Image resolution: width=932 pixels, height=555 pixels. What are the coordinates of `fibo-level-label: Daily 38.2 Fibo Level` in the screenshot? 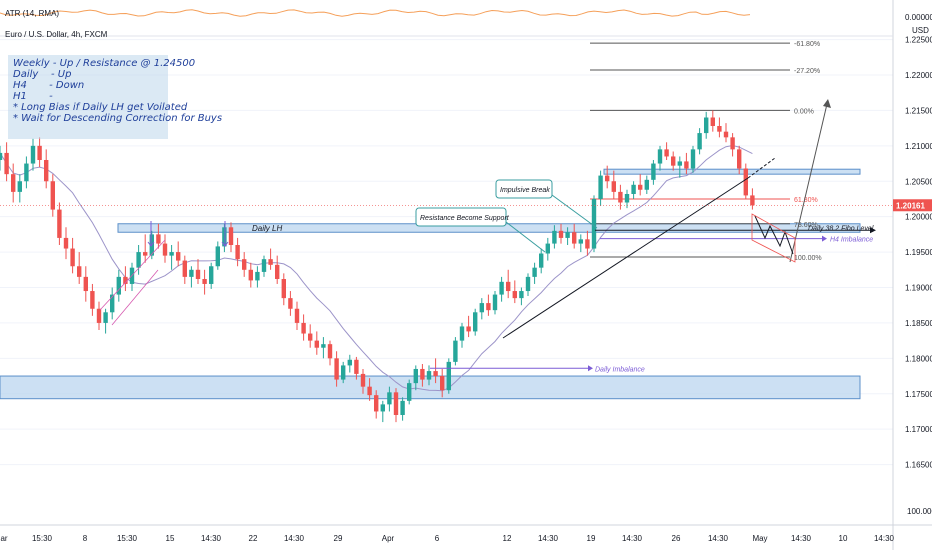 It's located at (841, 228).